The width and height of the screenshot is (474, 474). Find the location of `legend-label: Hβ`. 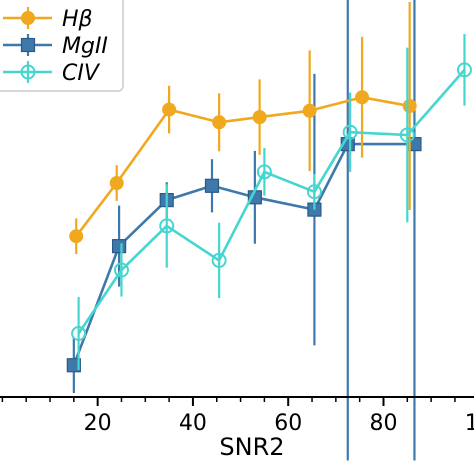

legend-label: Hβ is located at coordinates (77, 19).